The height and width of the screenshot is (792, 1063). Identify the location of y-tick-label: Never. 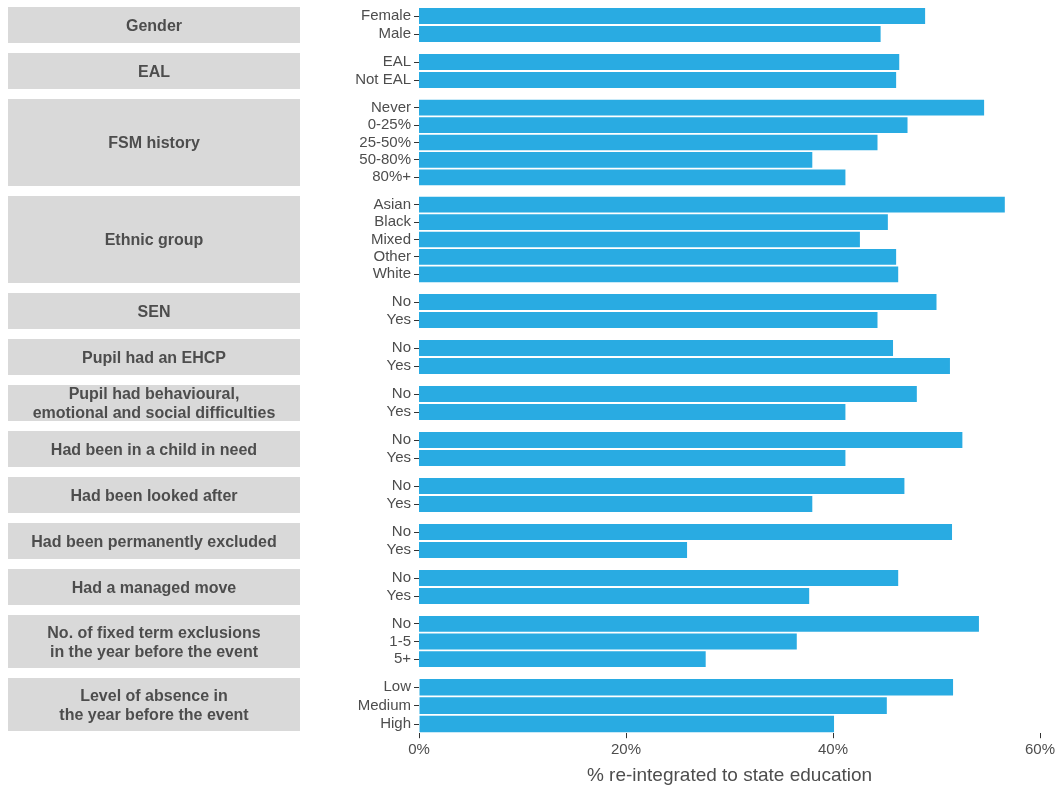
(390, 106).